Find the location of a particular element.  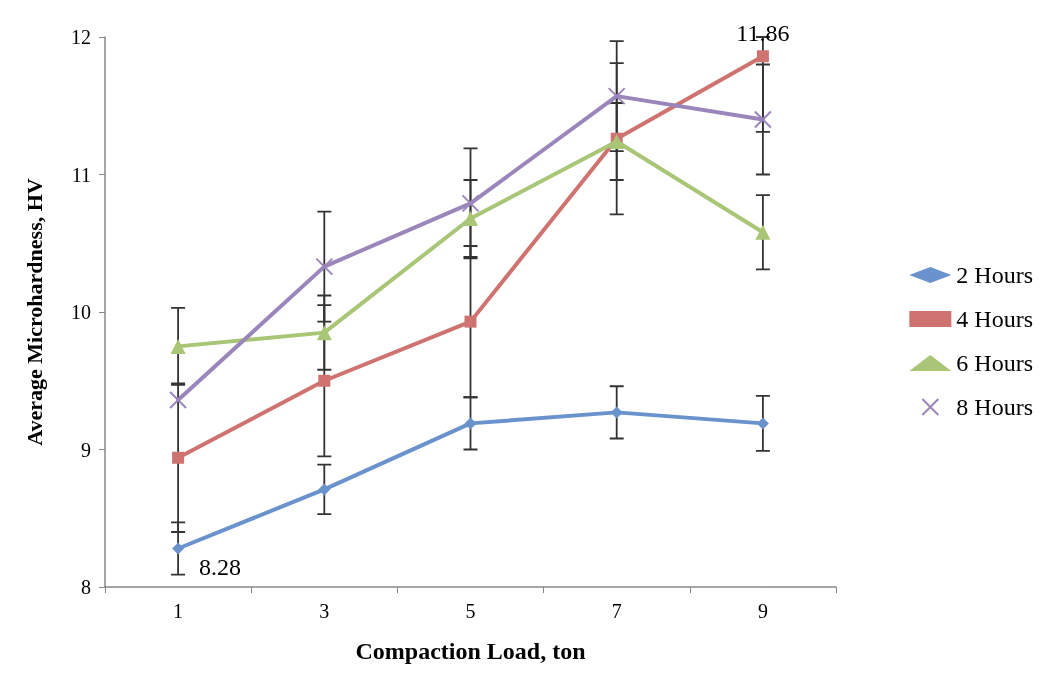

y-tick-label: 10 is located at coordinates (81, 312).